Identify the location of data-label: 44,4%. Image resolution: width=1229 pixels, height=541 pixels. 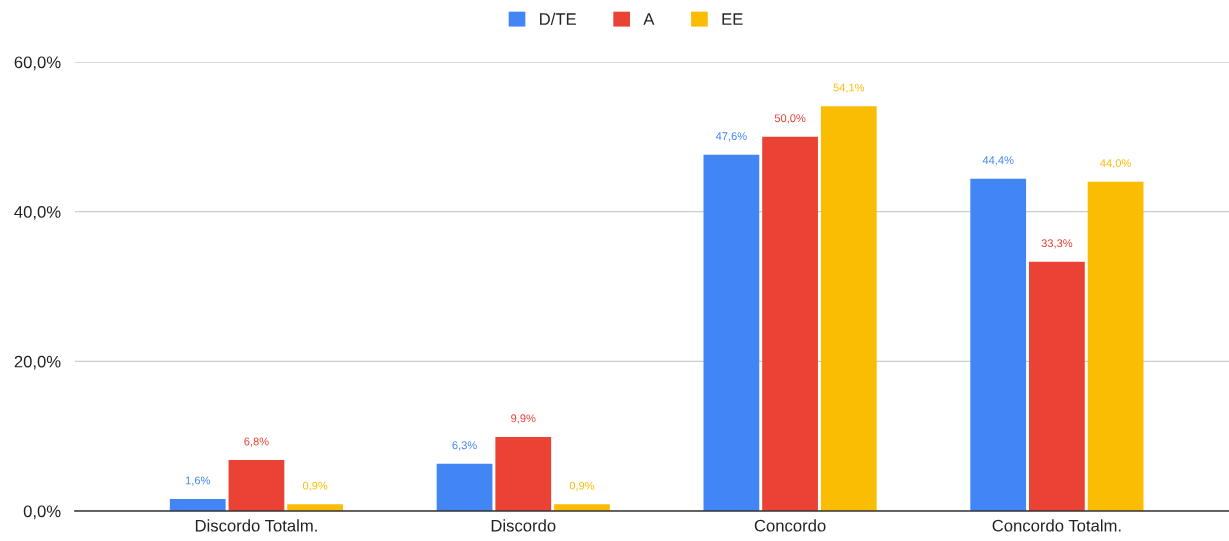
(998, 161).